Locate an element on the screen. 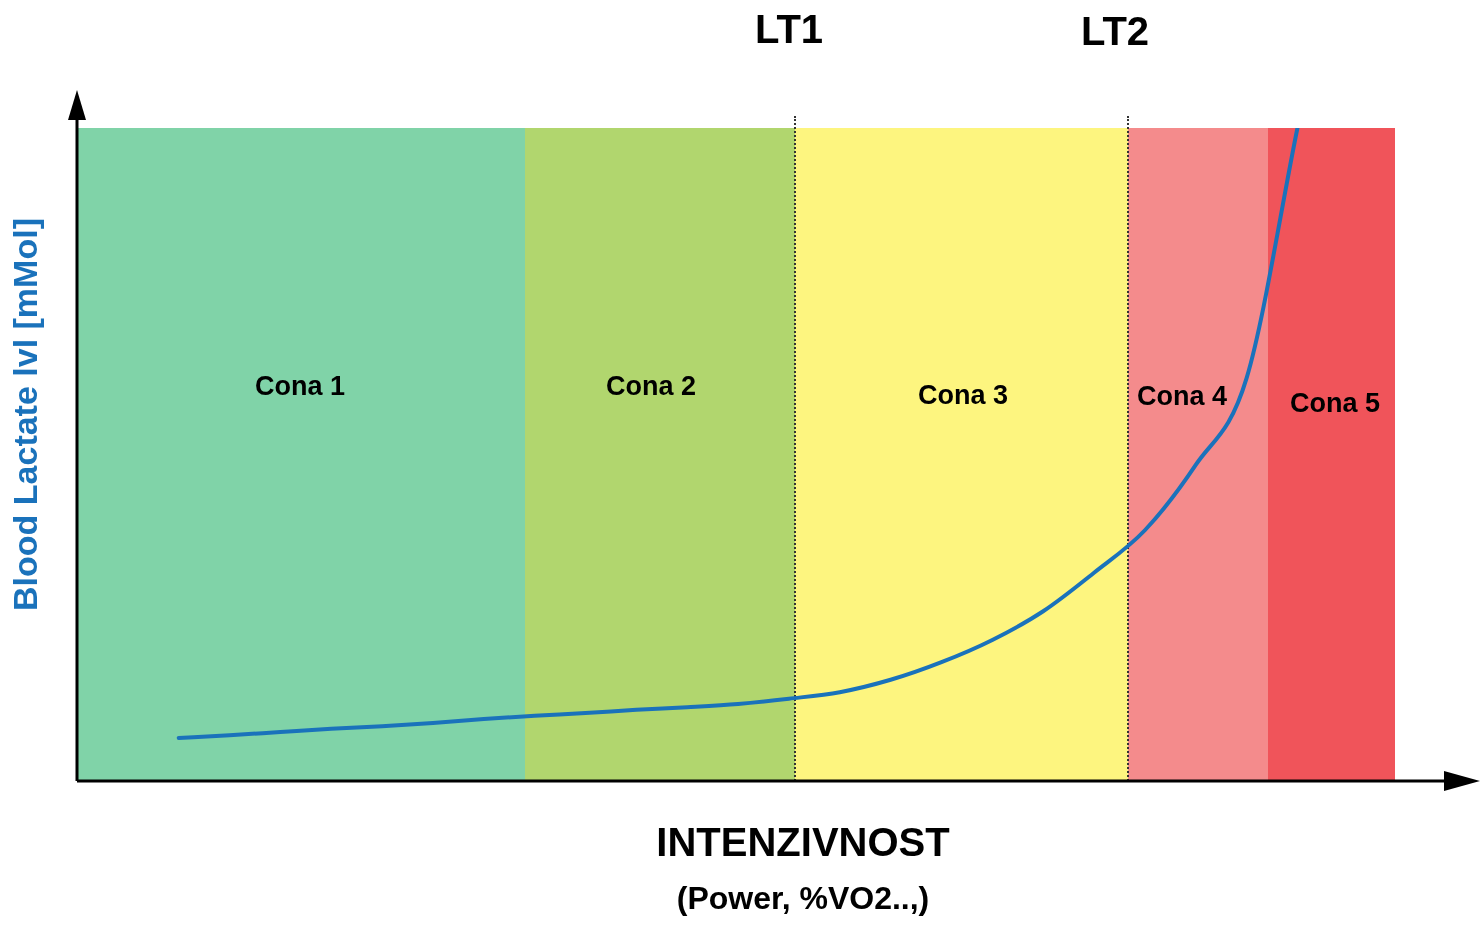  annotation: Cona 2 is located at coordinates (651, 386).